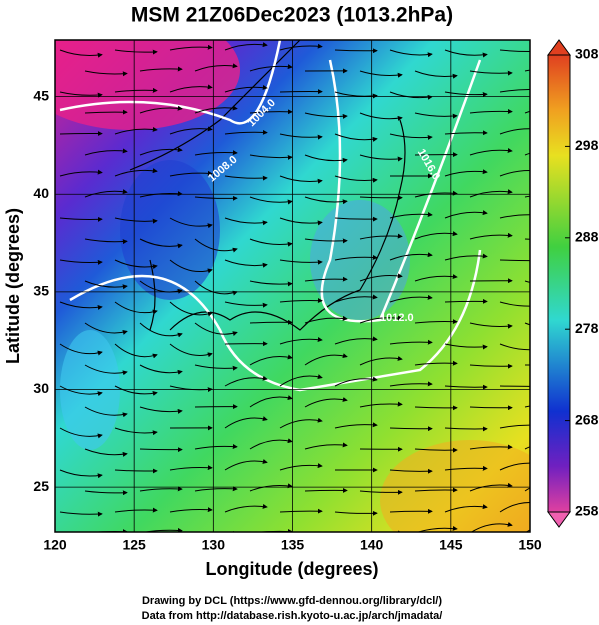 The width and height of the screenshot is (599, 625). Describe the element at coordinates (559, 283) in the screenshot. I see `colorbar` at that location.